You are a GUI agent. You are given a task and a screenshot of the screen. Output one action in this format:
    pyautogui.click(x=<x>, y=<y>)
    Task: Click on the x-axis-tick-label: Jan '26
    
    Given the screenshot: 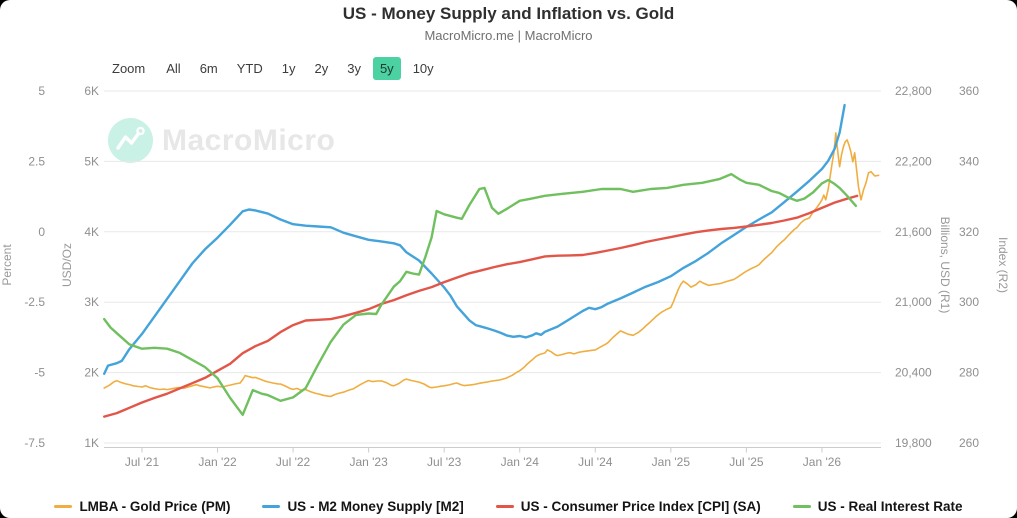 What is the action you would take?
    pyautogui.click(x=822, y=462)
    